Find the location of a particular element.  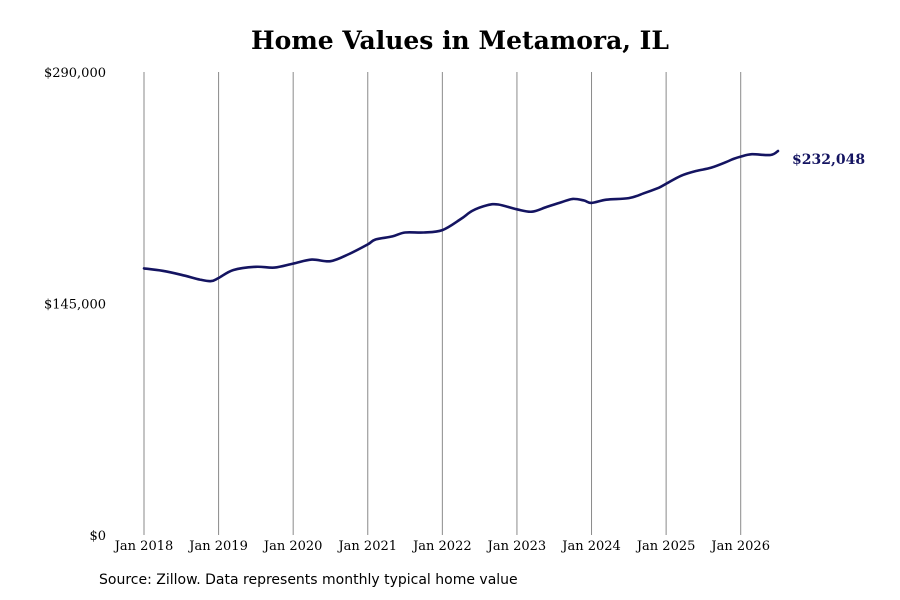

y-tick-label-1: $145,000 is located at coordinates (75, 305).